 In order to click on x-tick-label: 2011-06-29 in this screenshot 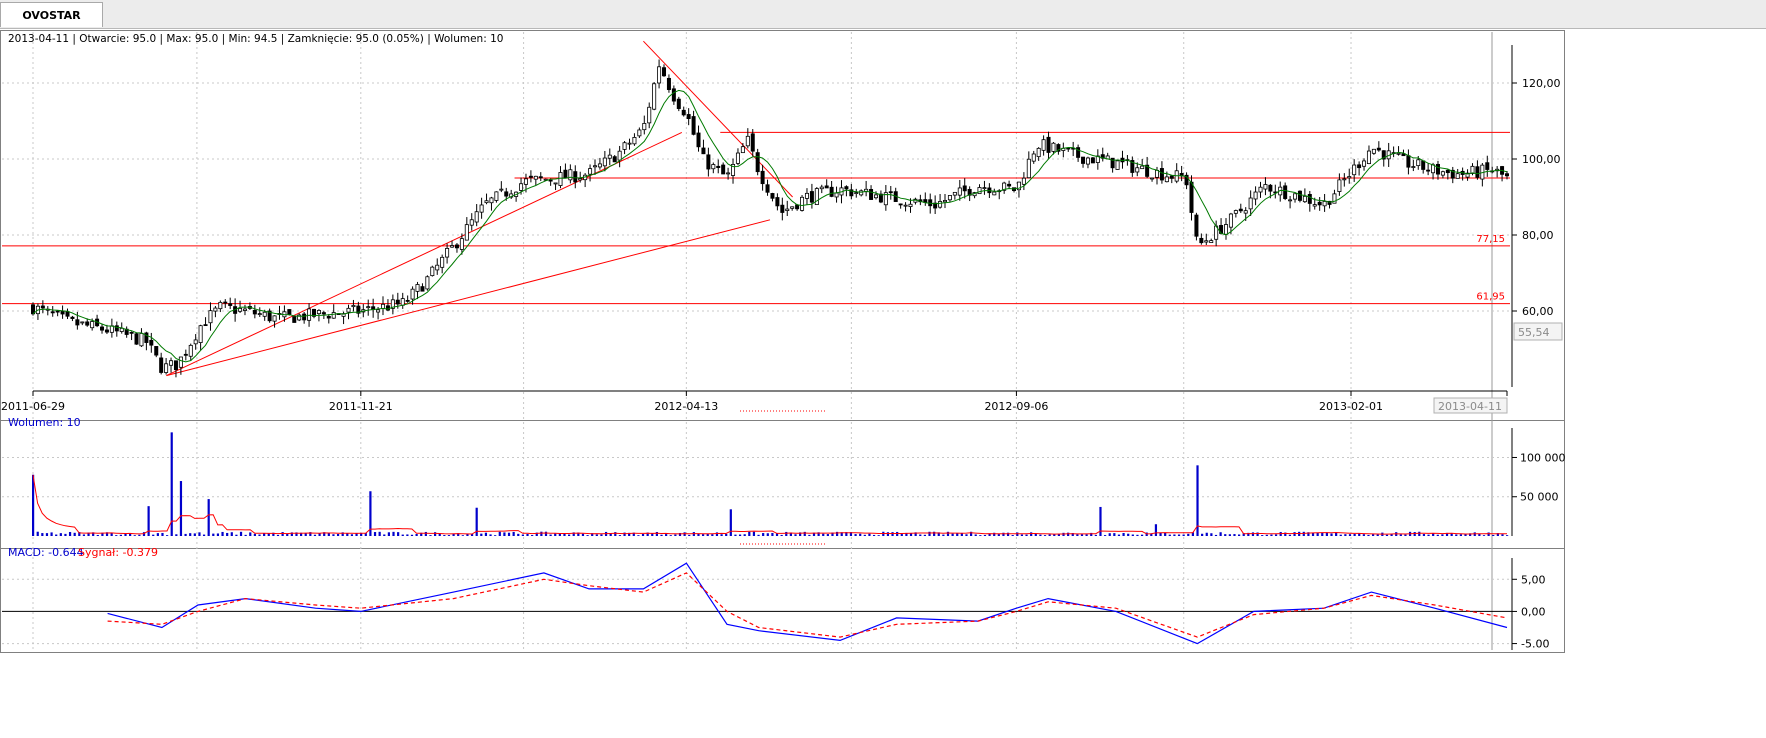, I will do `click(33, 406)`.